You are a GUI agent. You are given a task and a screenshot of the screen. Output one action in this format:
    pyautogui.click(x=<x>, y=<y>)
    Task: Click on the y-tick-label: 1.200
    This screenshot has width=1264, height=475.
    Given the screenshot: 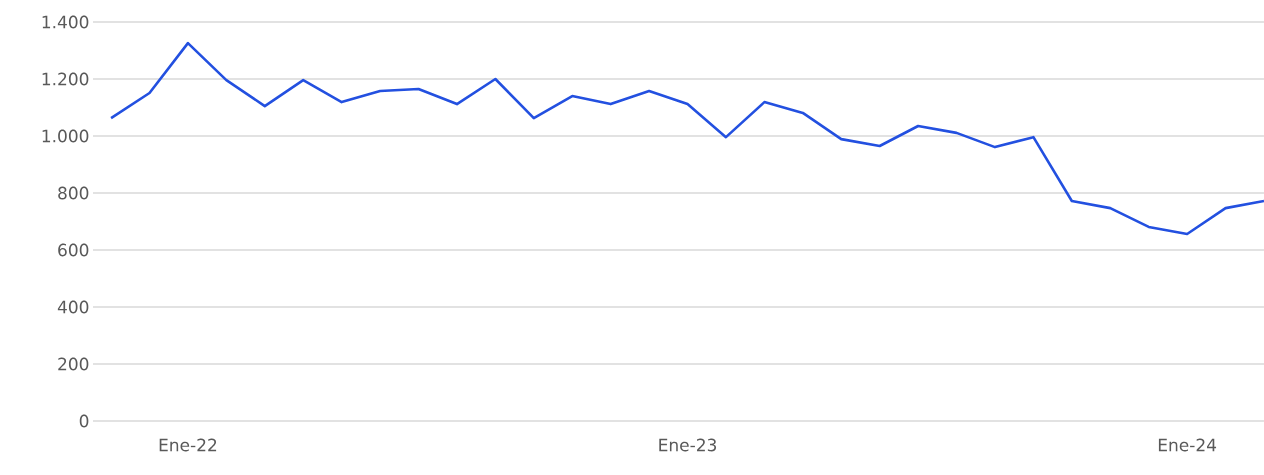 What is the action you would take?
    pyautogui.click(x=65, y=79)
    